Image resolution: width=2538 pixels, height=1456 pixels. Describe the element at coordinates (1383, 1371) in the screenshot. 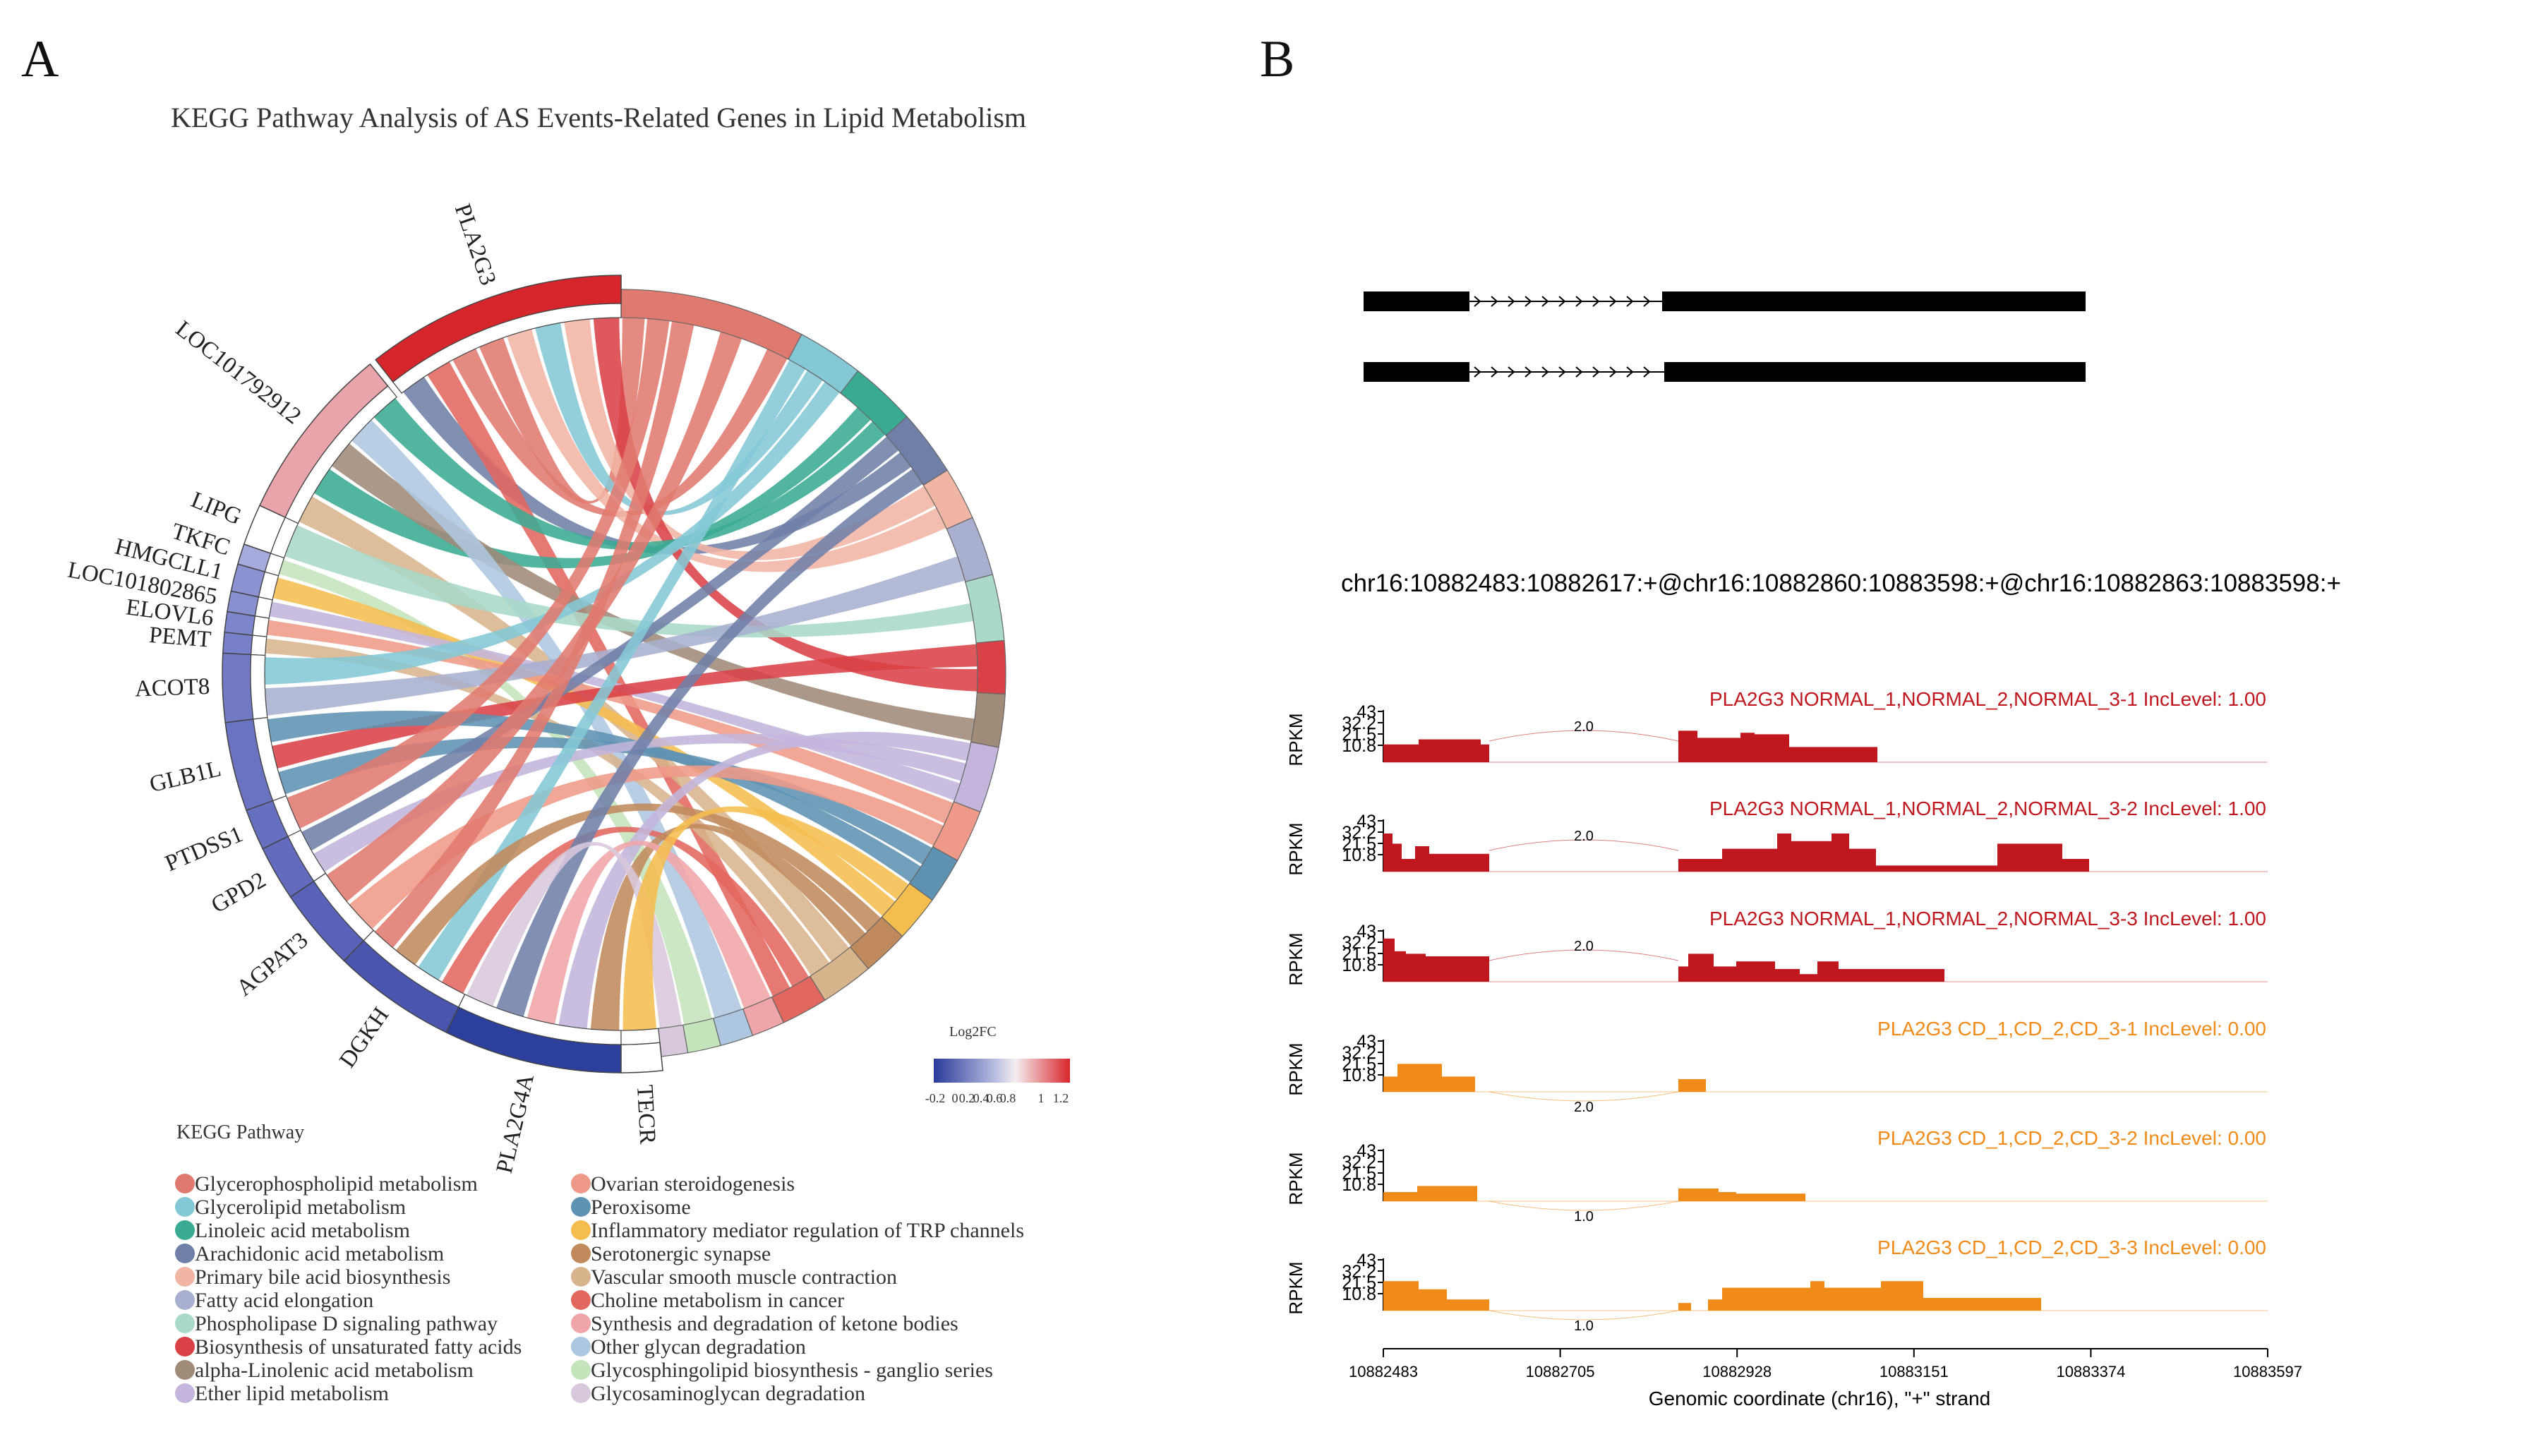

I see `x-tick-label: 10882483` at that location.